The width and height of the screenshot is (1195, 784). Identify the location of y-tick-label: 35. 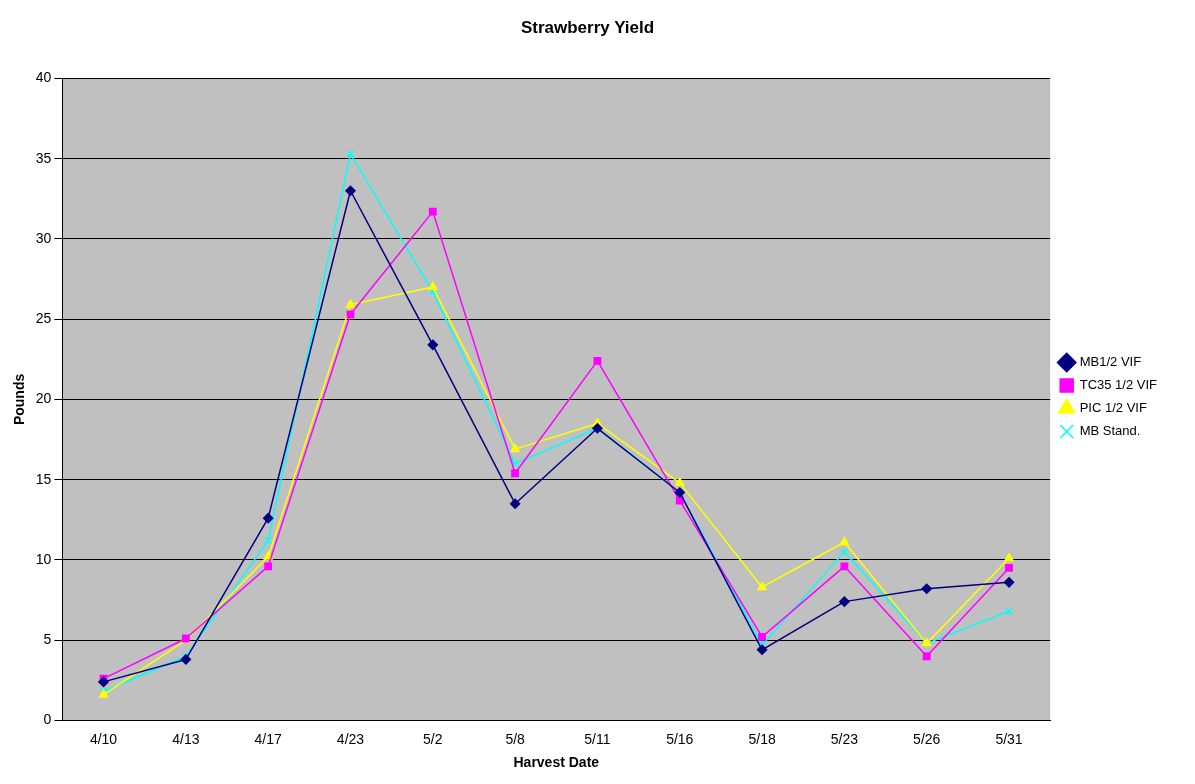
(43, 157).